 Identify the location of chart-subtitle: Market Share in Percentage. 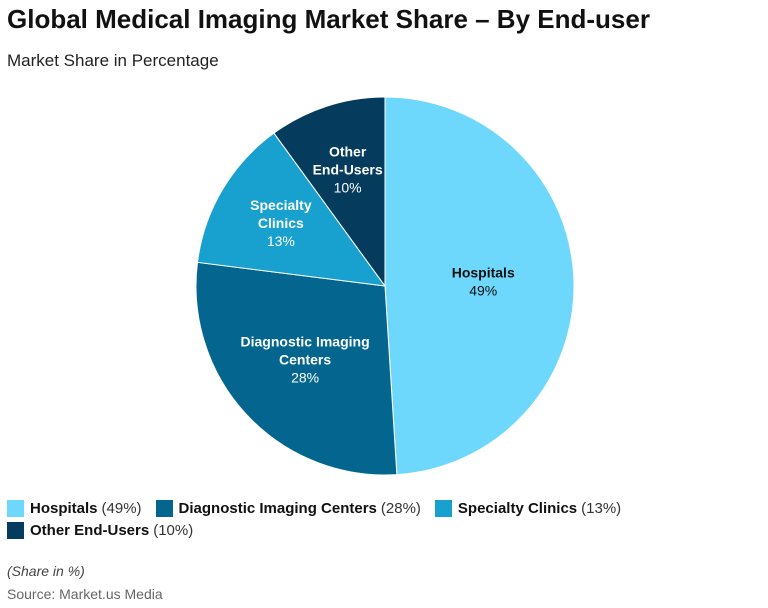
(113, 60).